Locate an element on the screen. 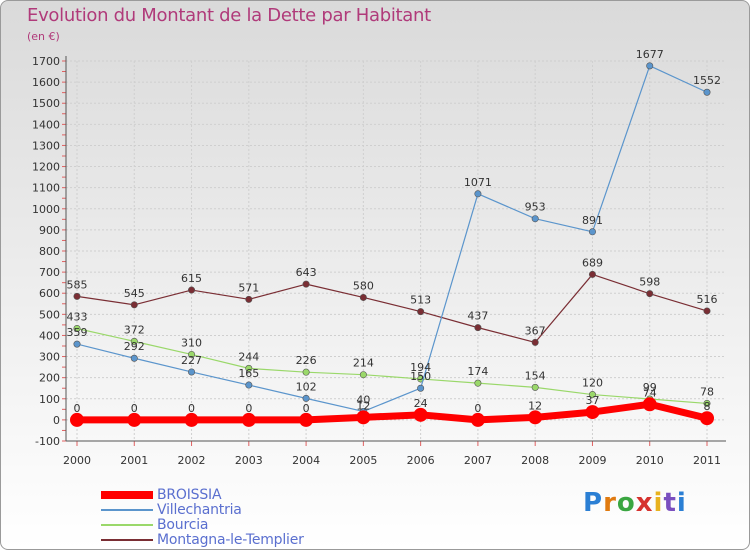 The height and width of the screenshot is (550, 750). y-tick-label: -100 is located at coordinates (47, 441).